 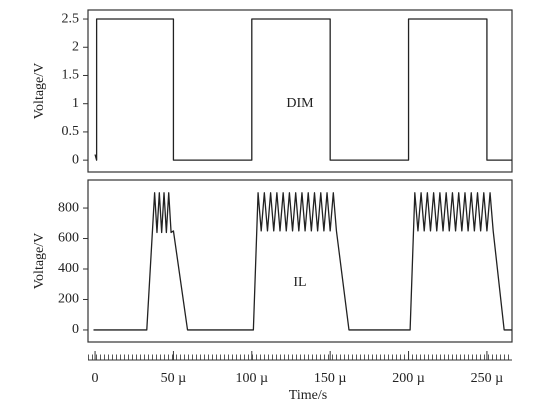 What do you see at coordinates (68, 299) in the screenshot?
I see `y-tick-label: 200` at bounding box center [68, 299].